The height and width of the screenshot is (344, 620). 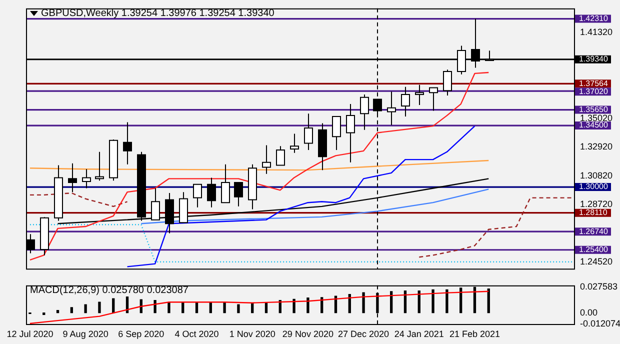 I want to click on x-tick-label: 24 Jan 2021, so click(x=419, y=333).